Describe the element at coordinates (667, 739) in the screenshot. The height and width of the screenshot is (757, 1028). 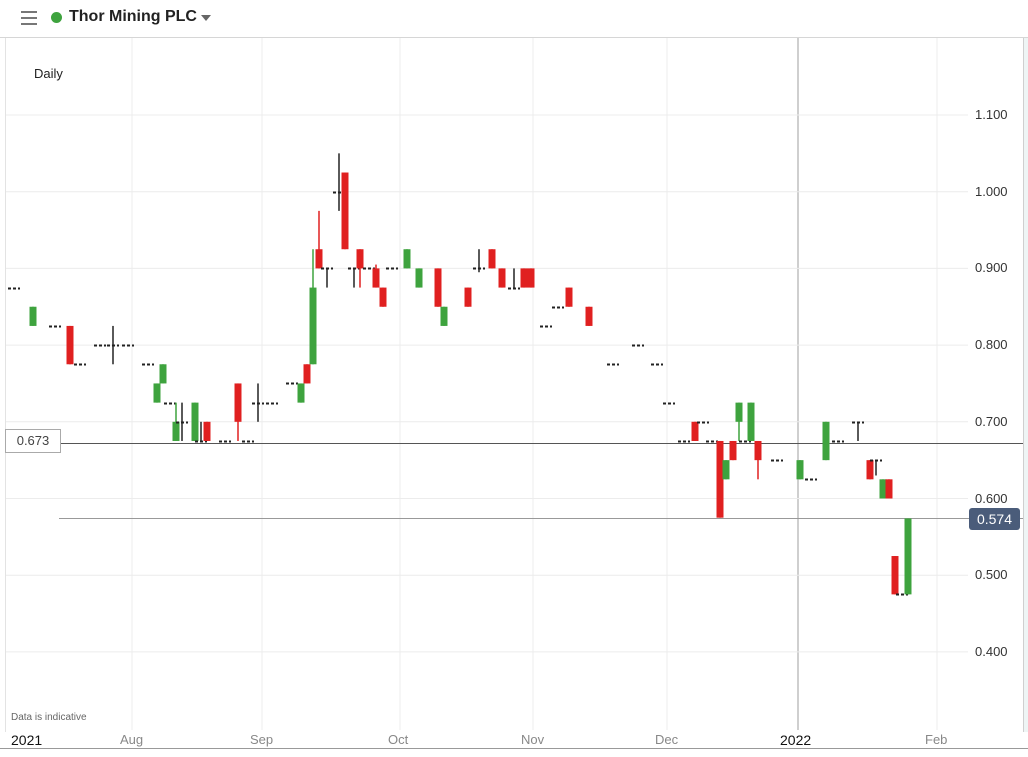
I see `x-axis-tick-label: Dec` at that location.